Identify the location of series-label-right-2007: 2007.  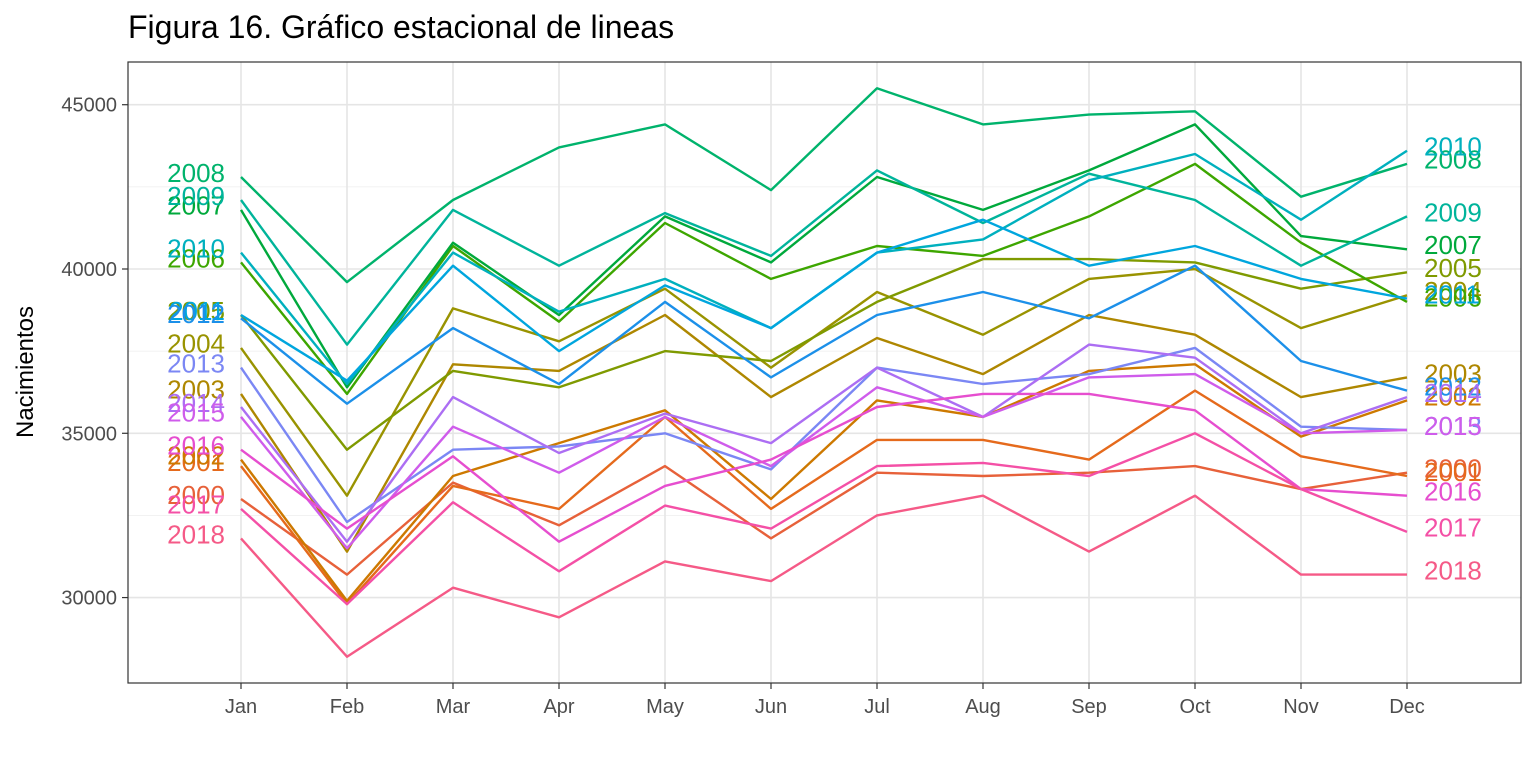
(1453, 245).